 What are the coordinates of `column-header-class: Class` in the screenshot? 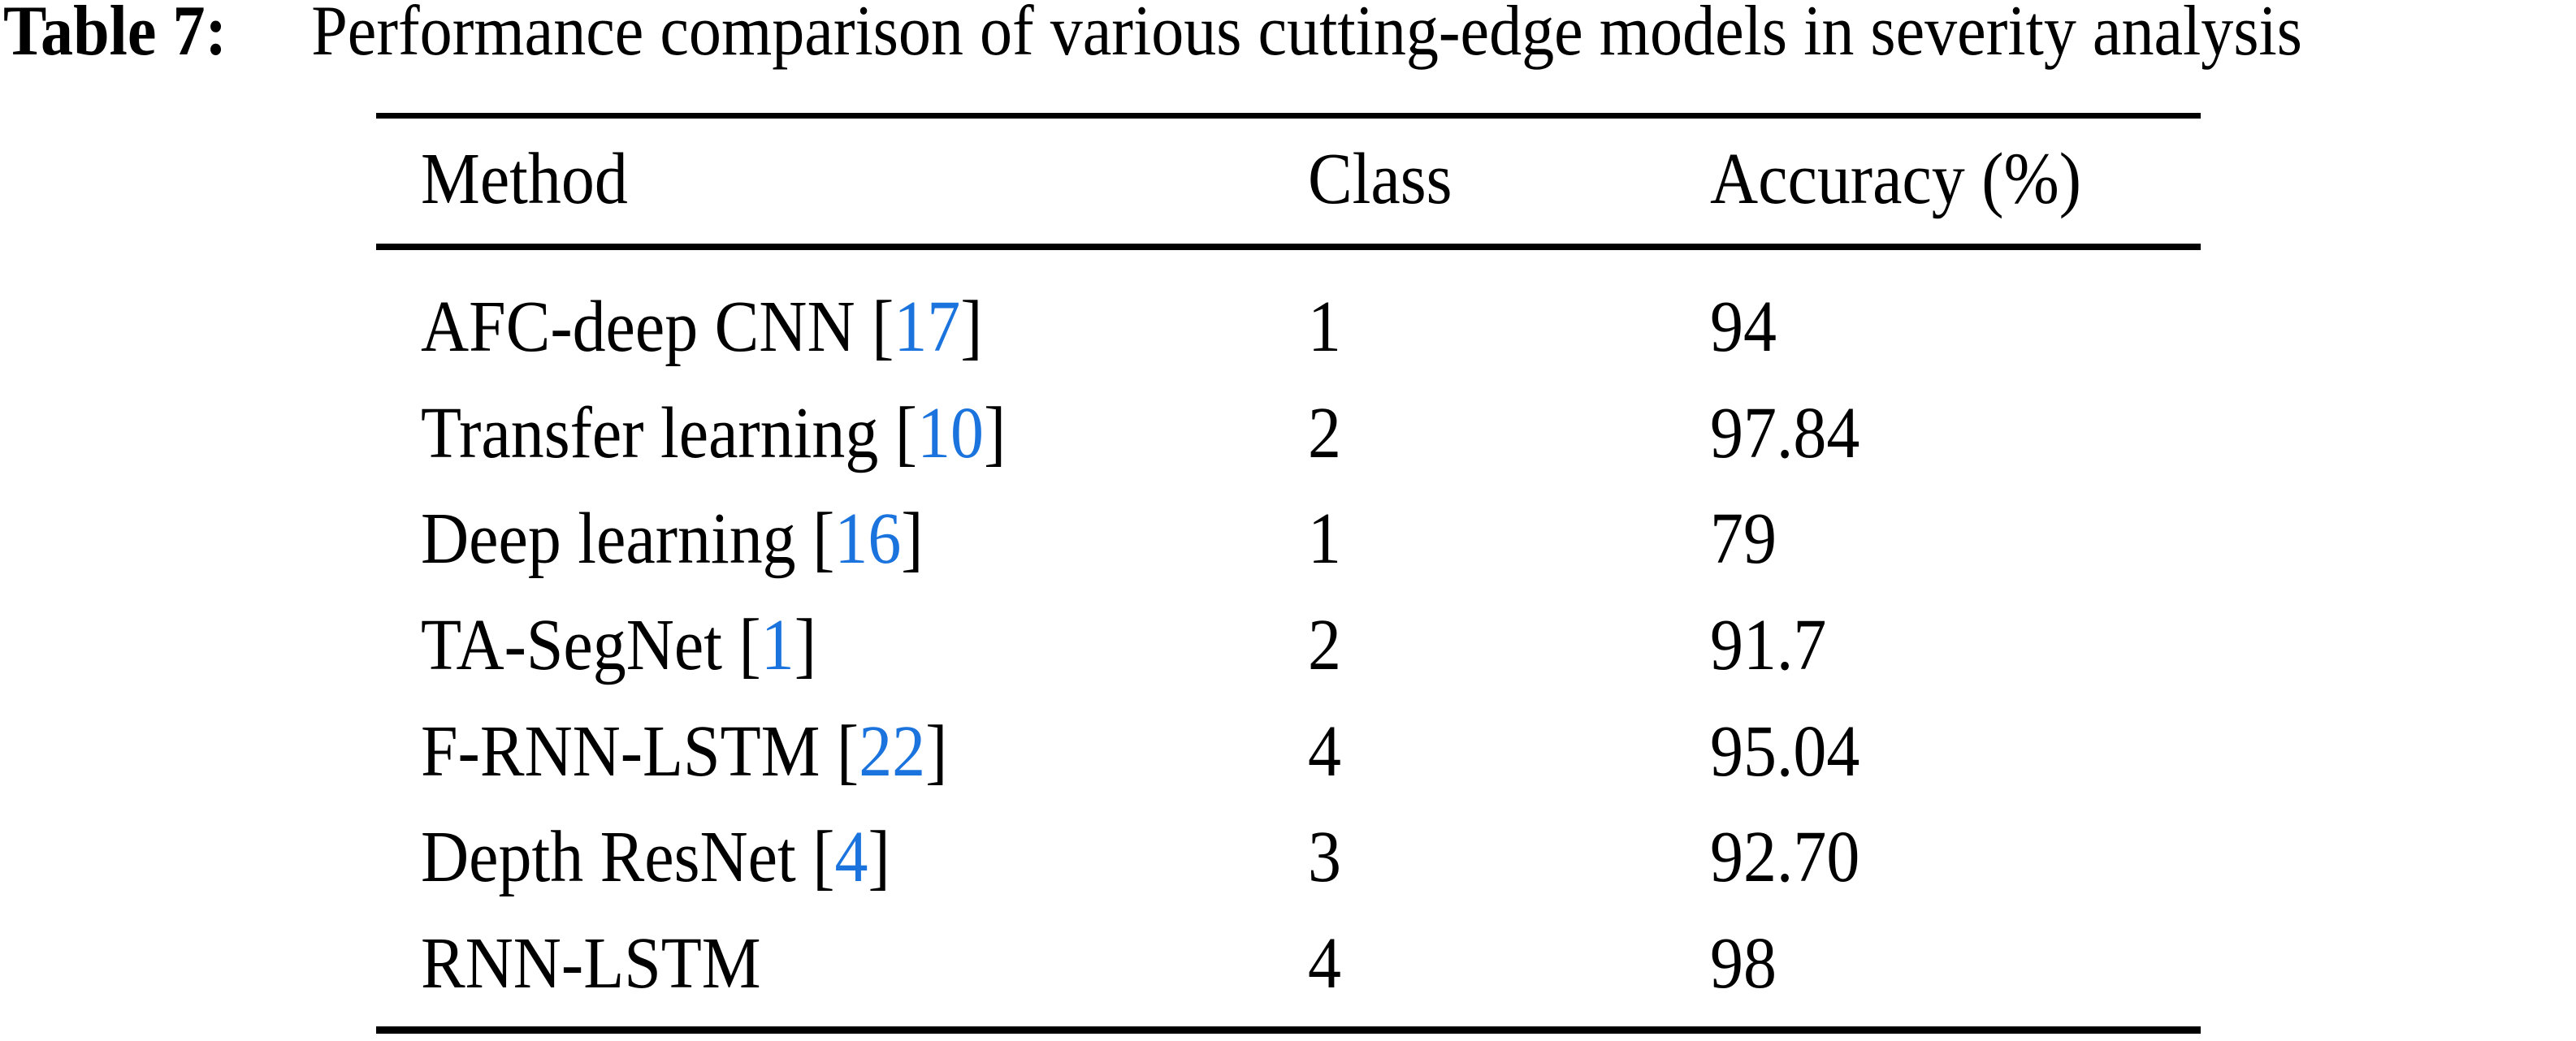 It's located at (1387, 179).